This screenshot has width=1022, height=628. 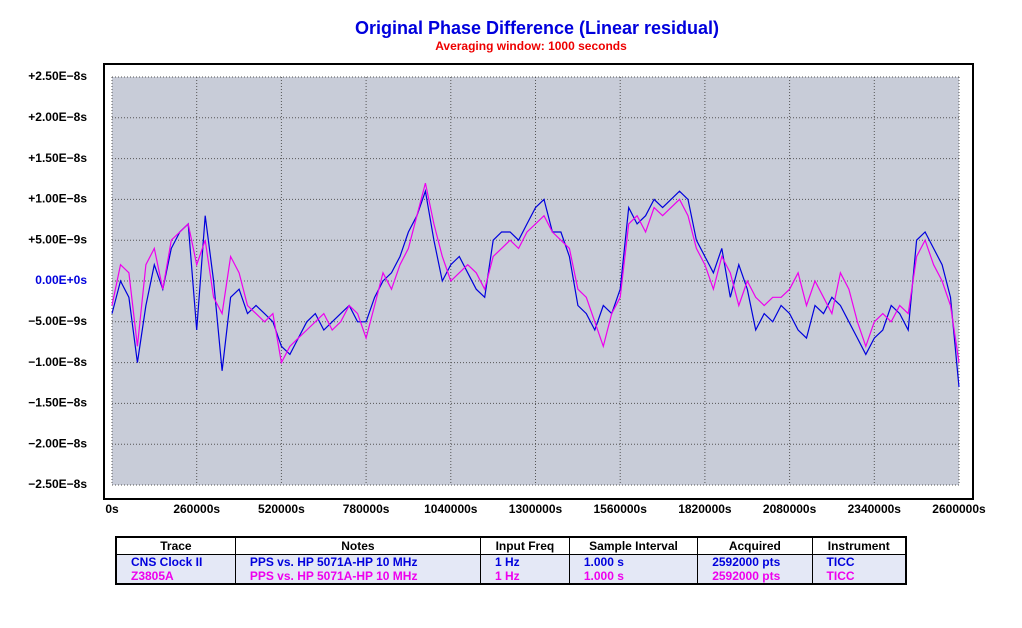 I want to click on header: Trace, so click(x=175, y=546).